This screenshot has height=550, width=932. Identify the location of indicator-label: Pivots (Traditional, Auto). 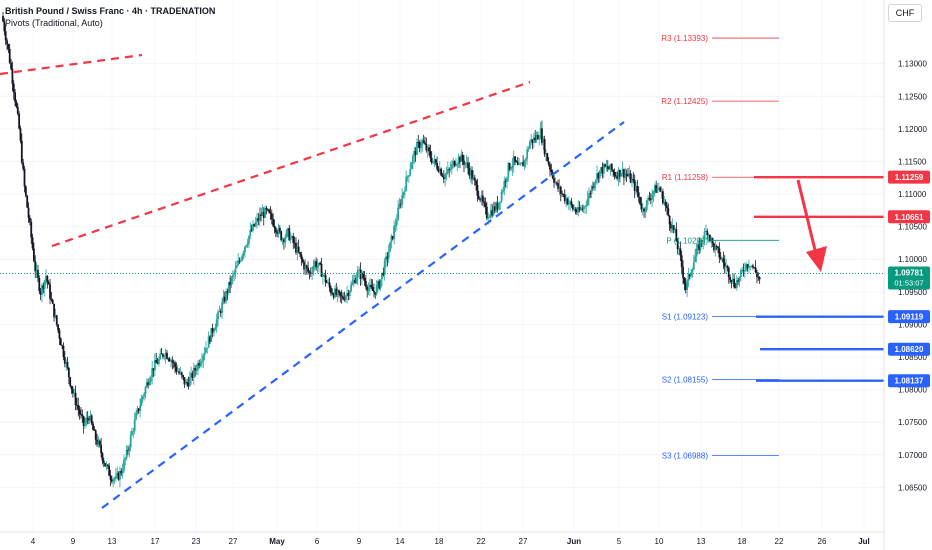
(54, 23).